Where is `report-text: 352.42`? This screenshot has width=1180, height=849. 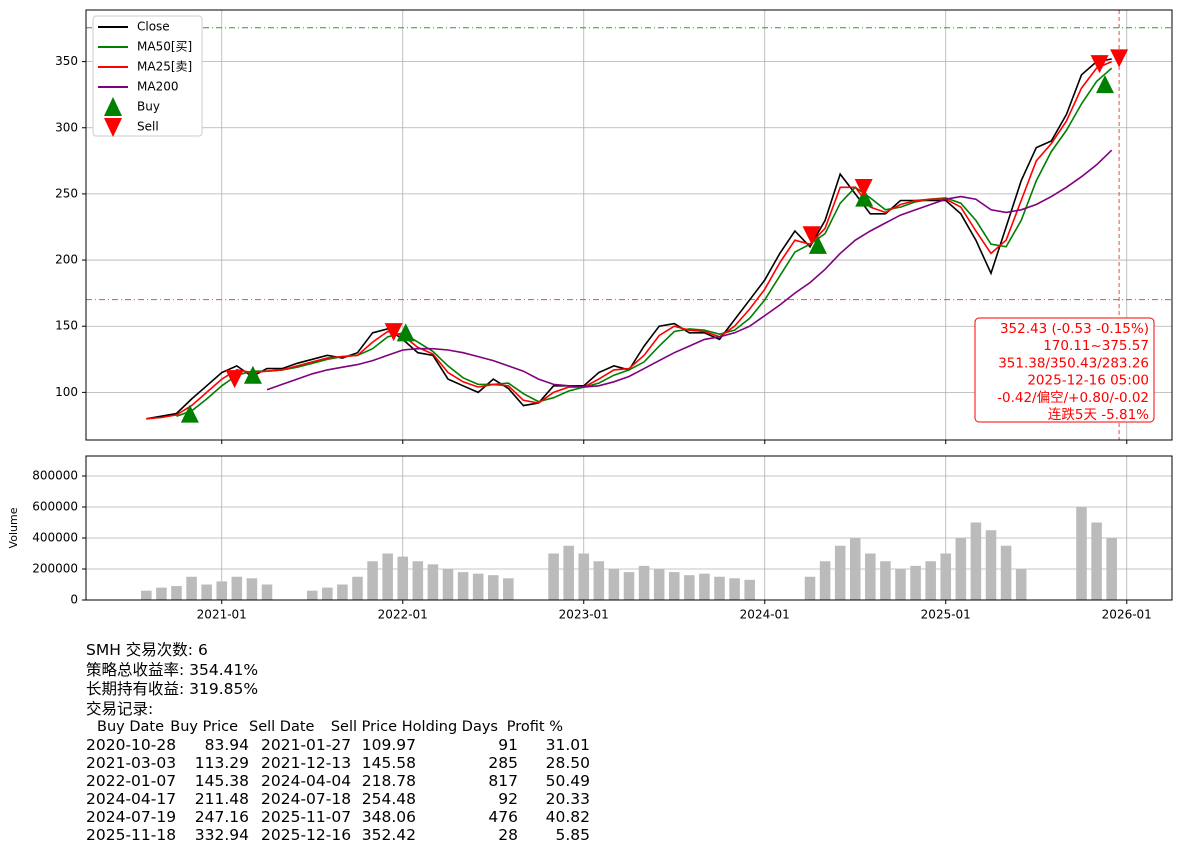 report-text: 352.42 is located at coordinates (388, 835).